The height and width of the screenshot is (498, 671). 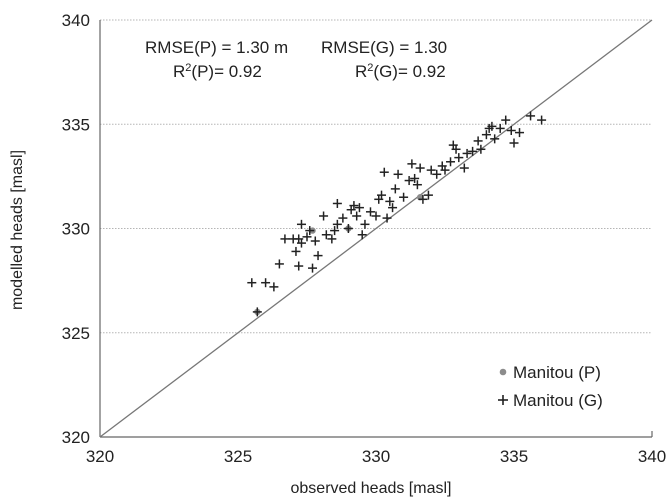 I want to click on r2-p-annotation: R2(P)= 0.92, so click(x=217, y=71).